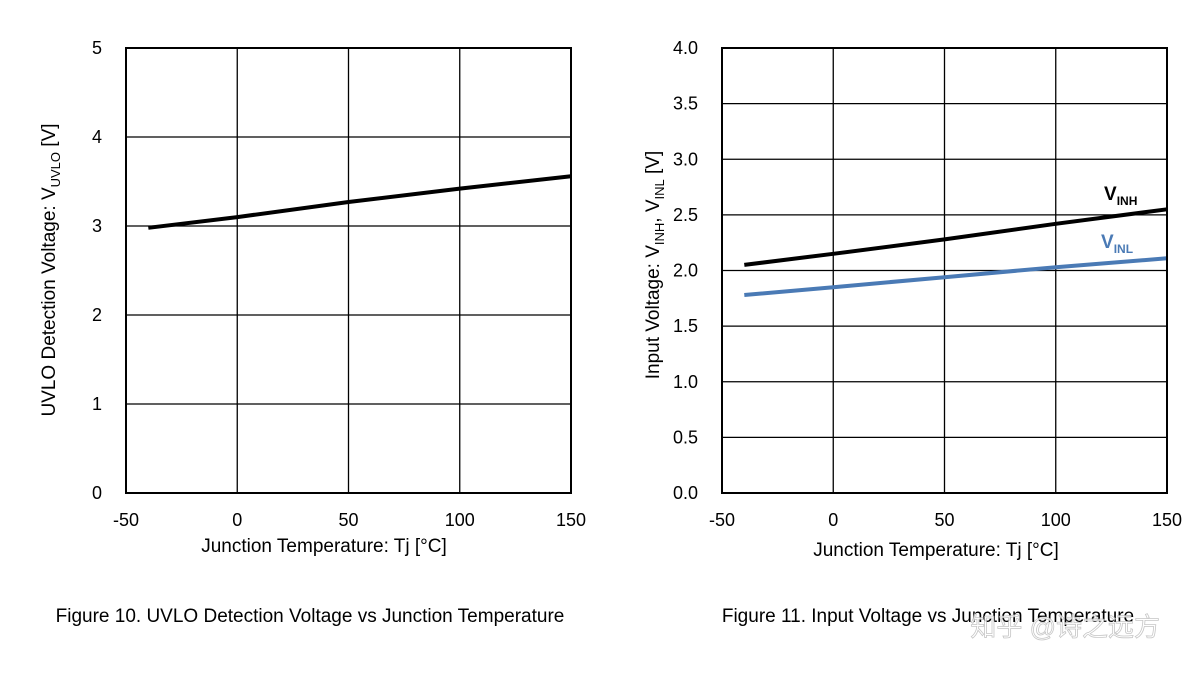 The width and height of the screenshot is (1192, 673). I want to click on c2-y-tick-label: 2.0, so click(685, 271).